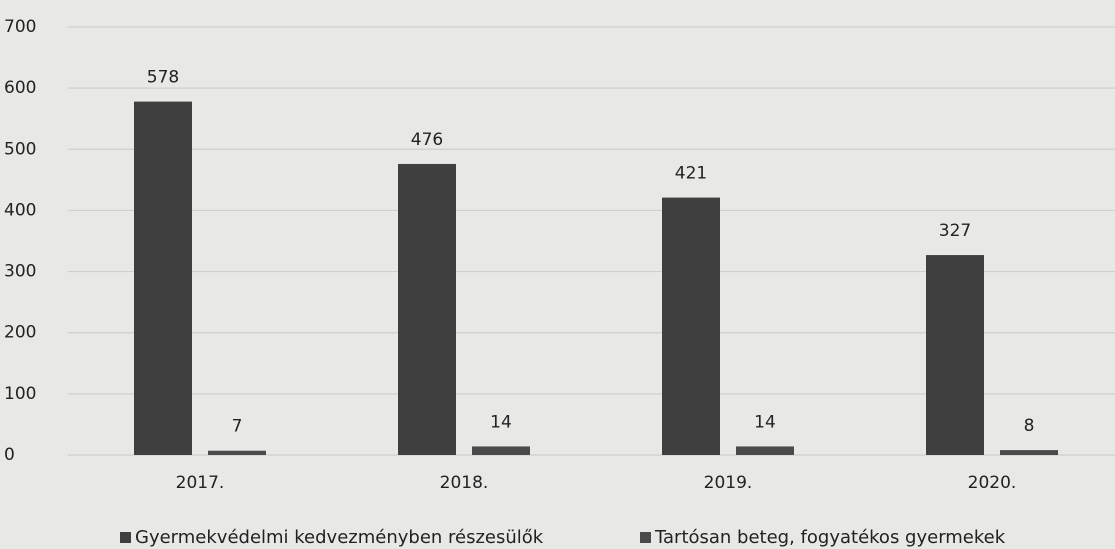 The image size is (1115, 549). What do you see at coordinates (20, 272) in the screenshot?
I see `y-tick-label: 300` at bounding box center [20, 272].